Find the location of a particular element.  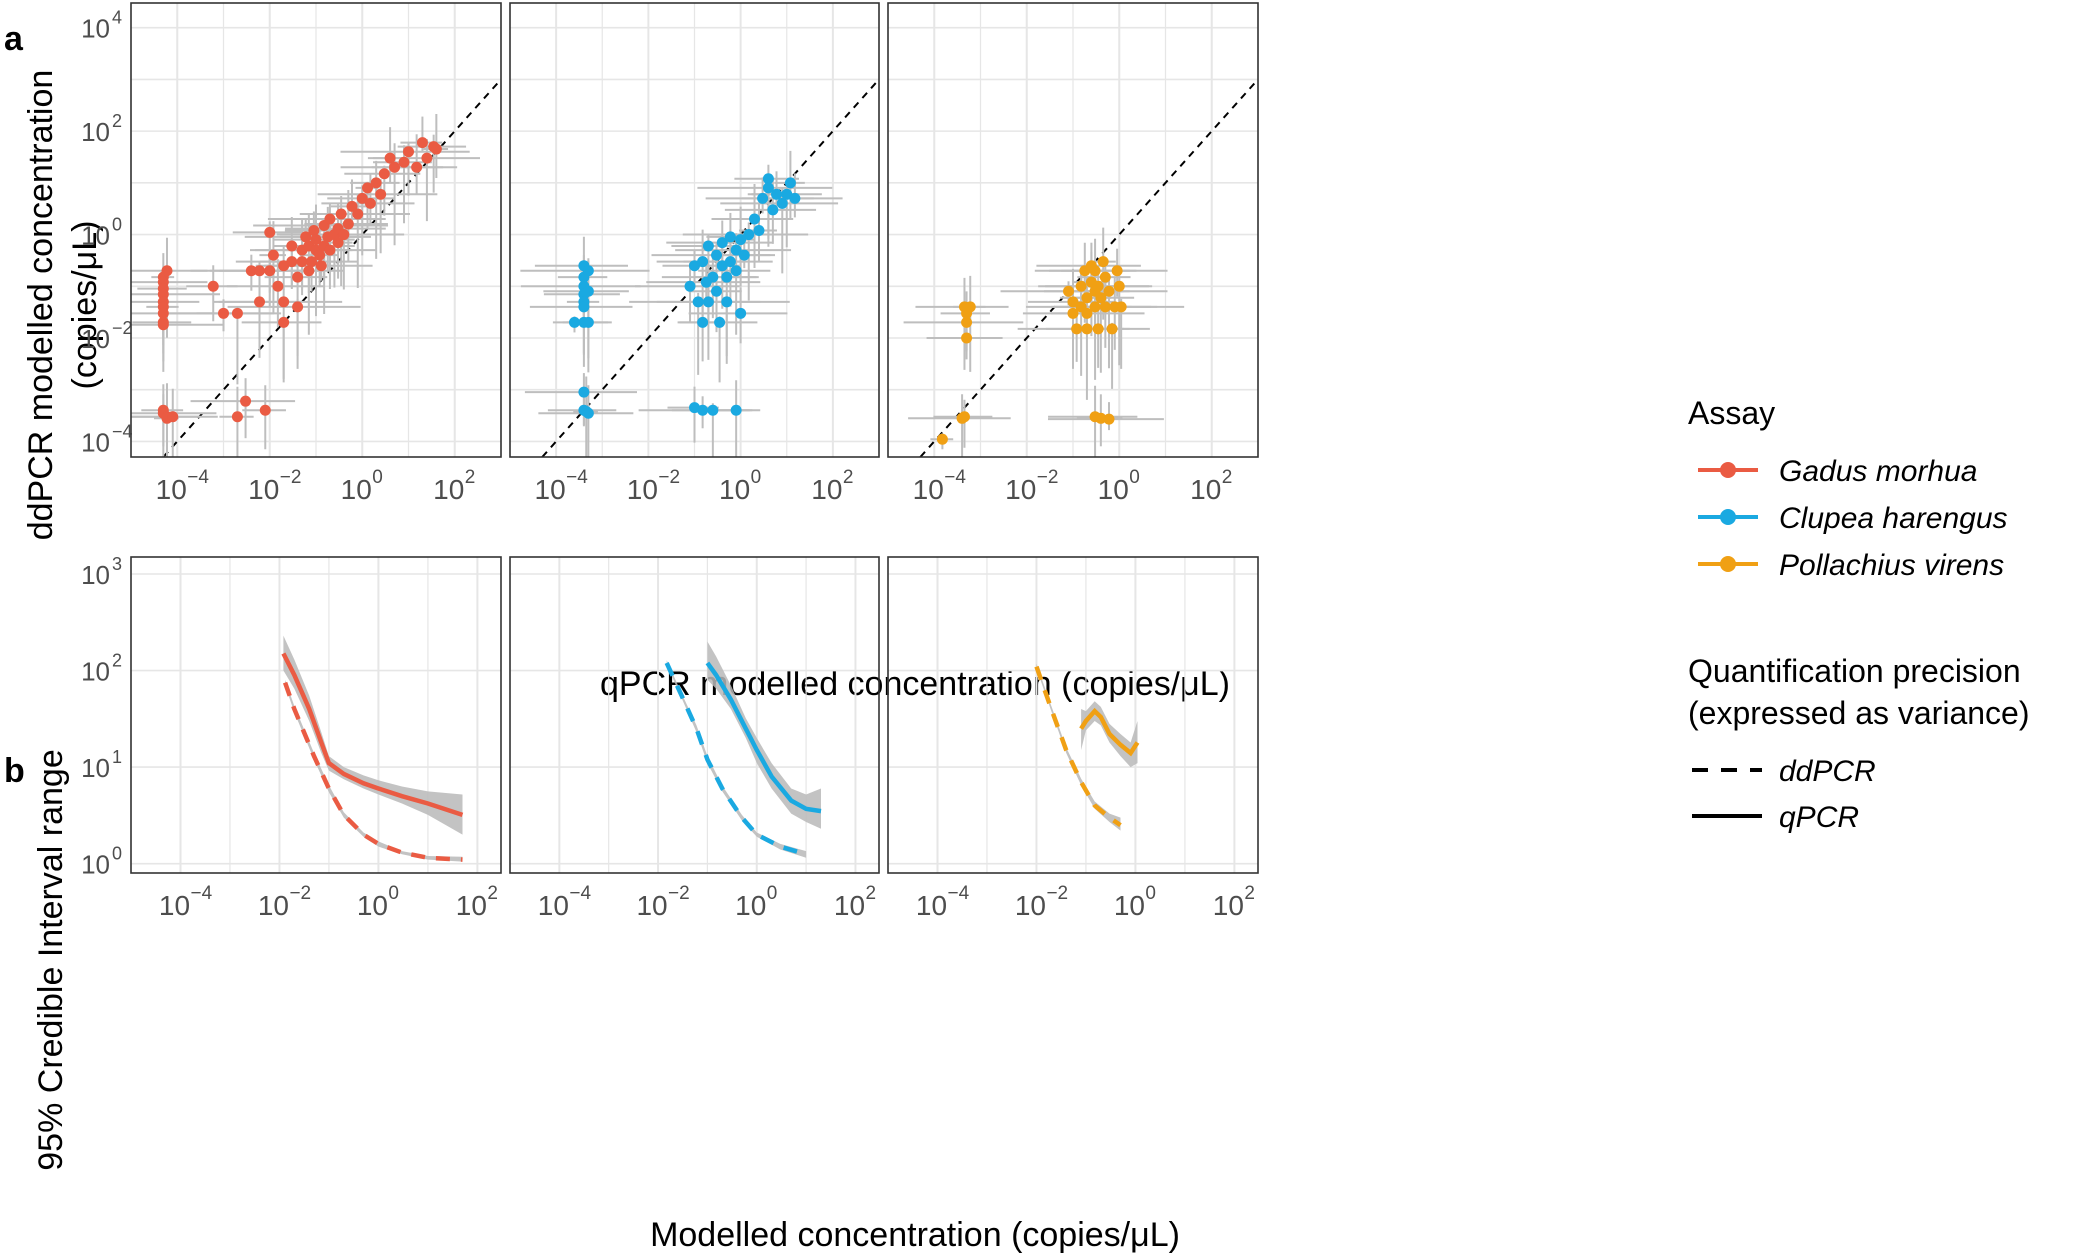

y-tick-exp: −4 is located at coordinates (122, 431).